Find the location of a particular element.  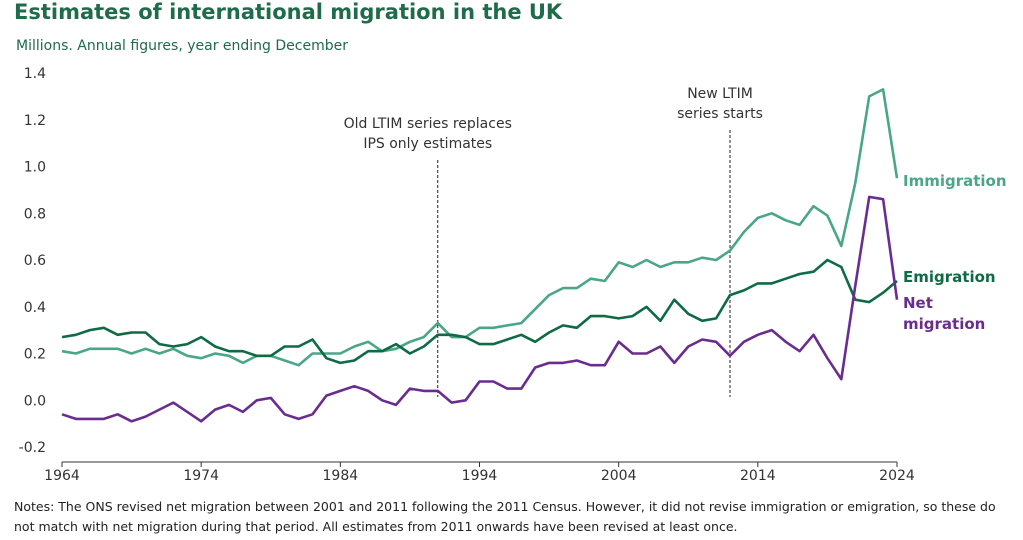

y-tick-label: 0.4 is located at coordinates (35, 308).